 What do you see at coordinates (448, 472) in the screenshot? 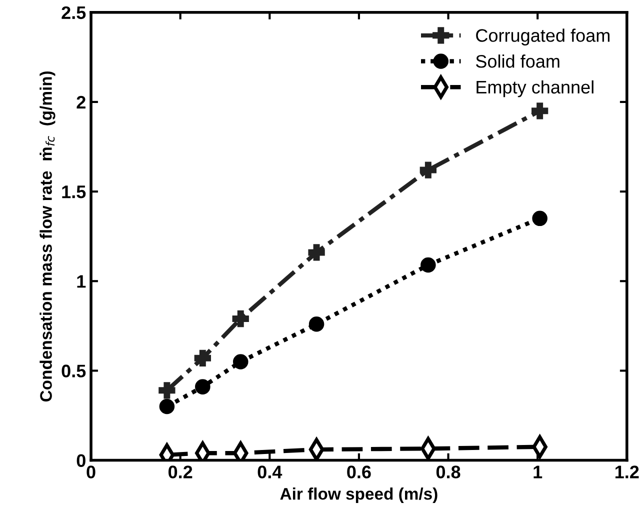
I see `x-tick-label: 0.8` at bounding box center [448, 472].